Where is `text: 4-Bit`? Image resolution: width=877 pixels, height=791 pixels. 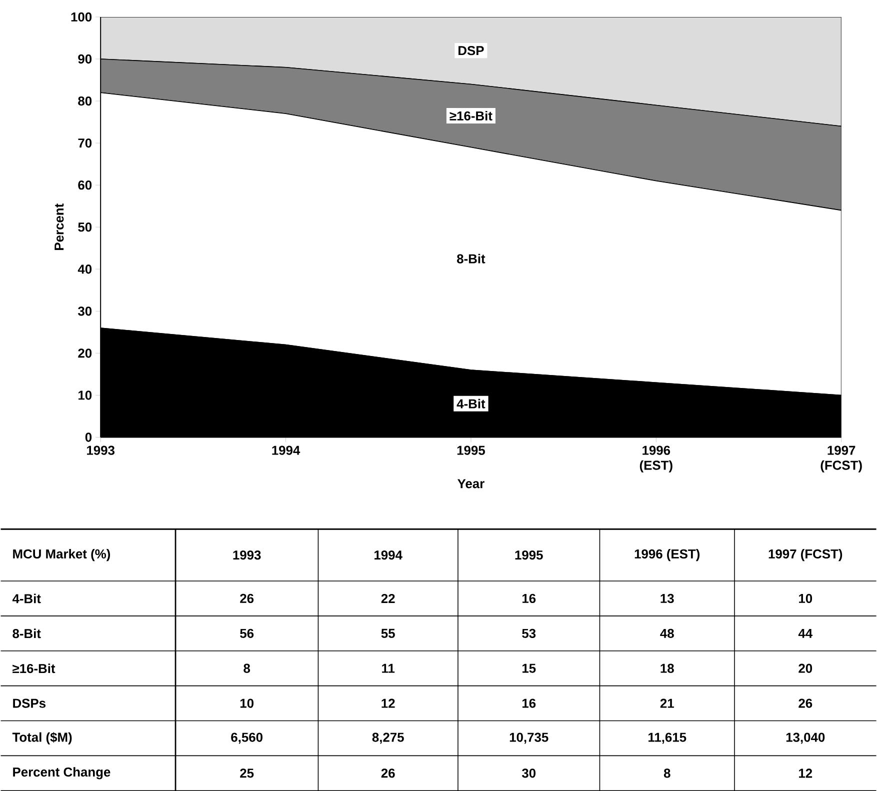
text: 4-Bit is located at coordinates (26, 599).